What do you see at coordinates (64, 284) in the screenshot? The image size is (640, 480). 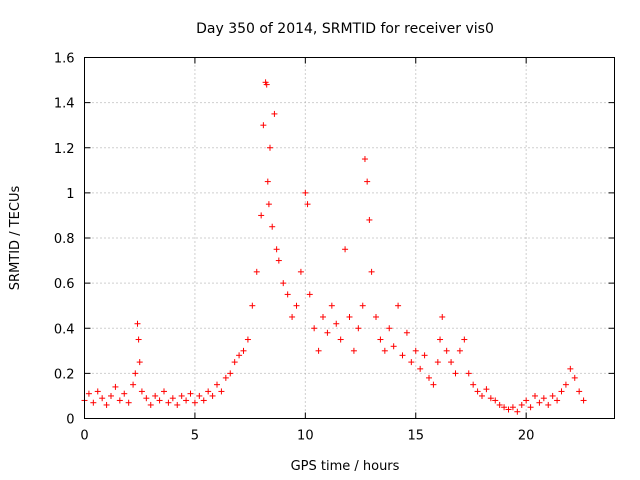 I see `y-tick-label: 0.6` at bounding box center [64, 284].